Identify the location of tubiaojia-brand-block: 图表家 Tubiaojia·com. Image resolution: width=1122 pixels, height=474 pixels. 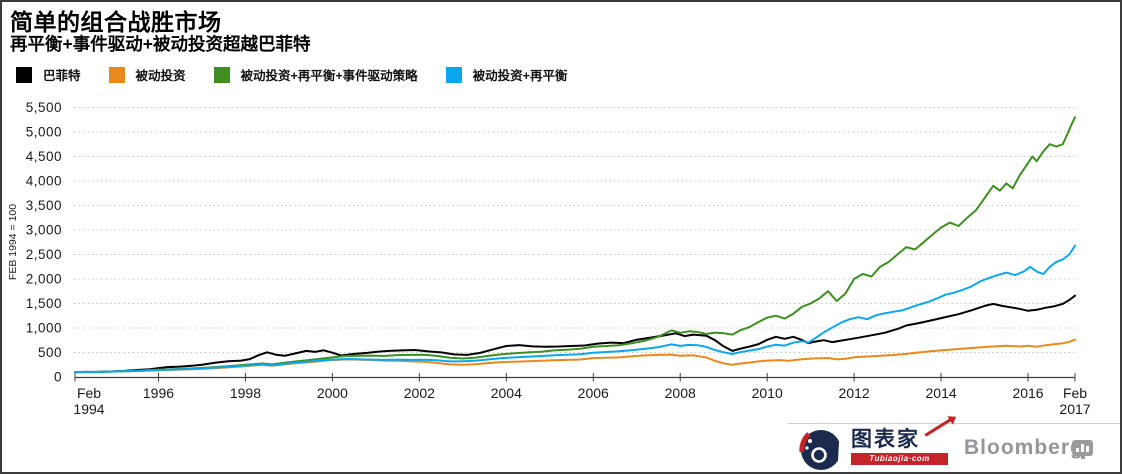
(901, 441).